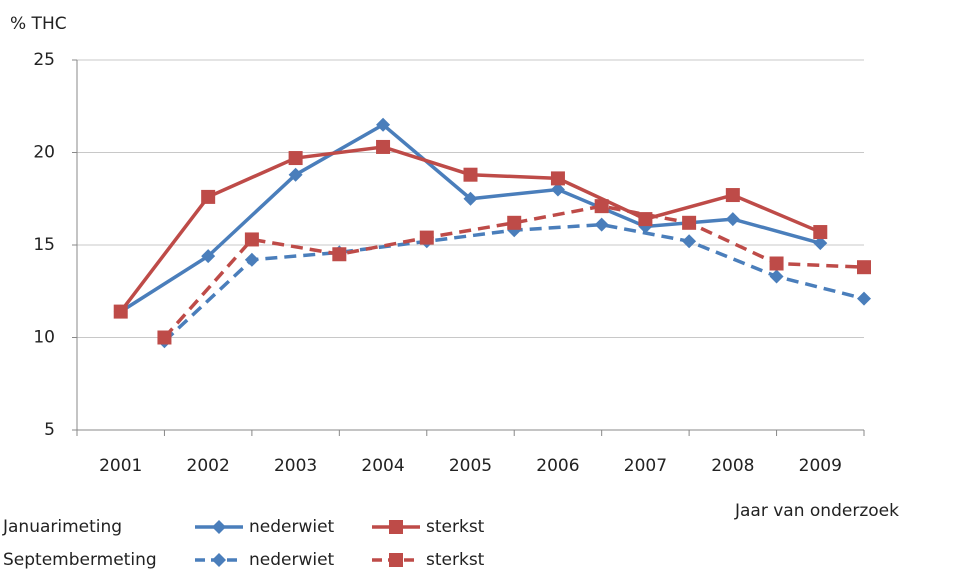  What do you see at coordinates (557, 466) in the screenshot?
I see `x-tick-label: 2006` at bounding box center [557, 466].